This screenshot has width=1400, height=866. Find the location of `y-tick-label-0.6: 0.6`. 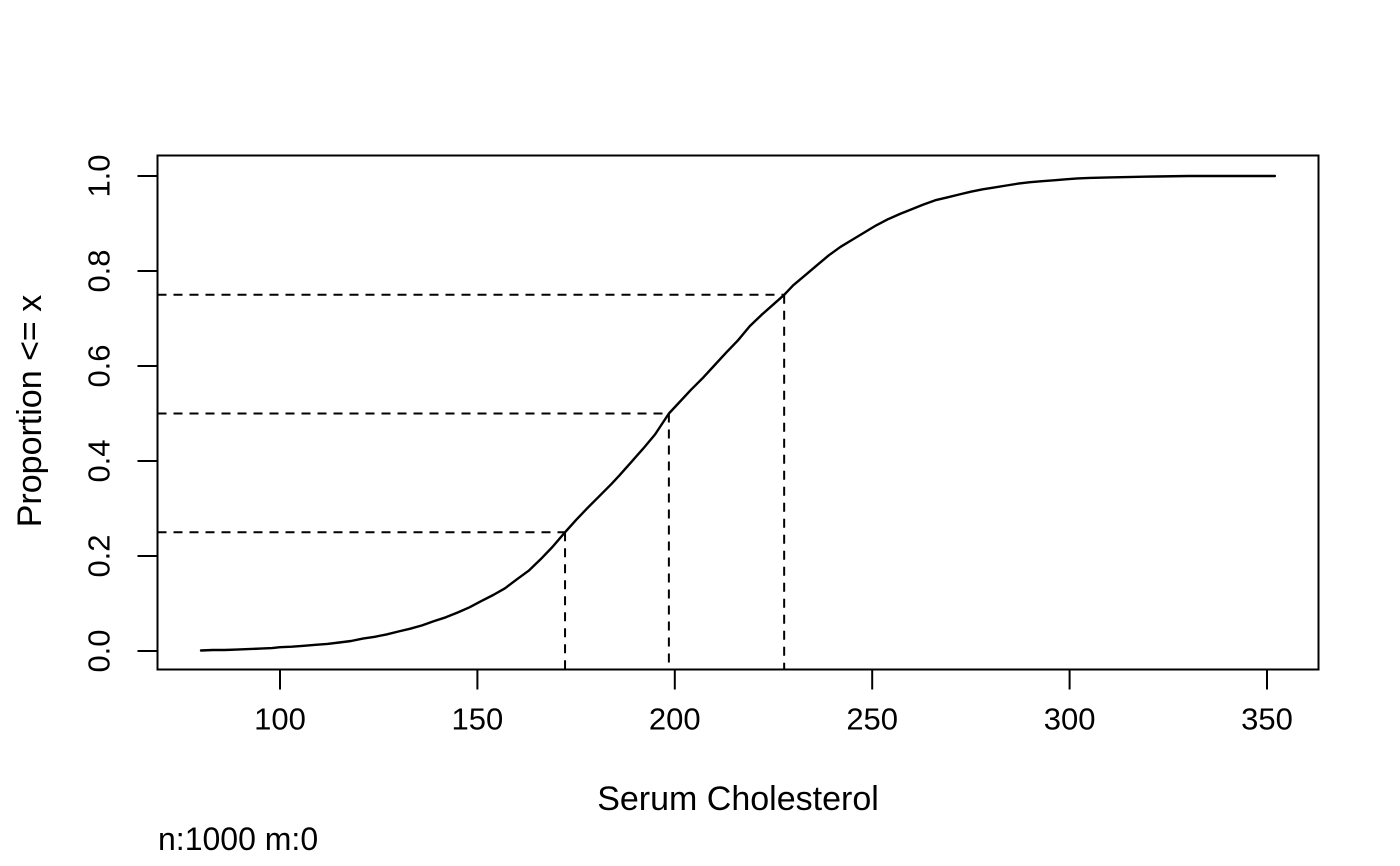

y-tick-label-0.6: 0.6 is located at coordinates (99, 366).